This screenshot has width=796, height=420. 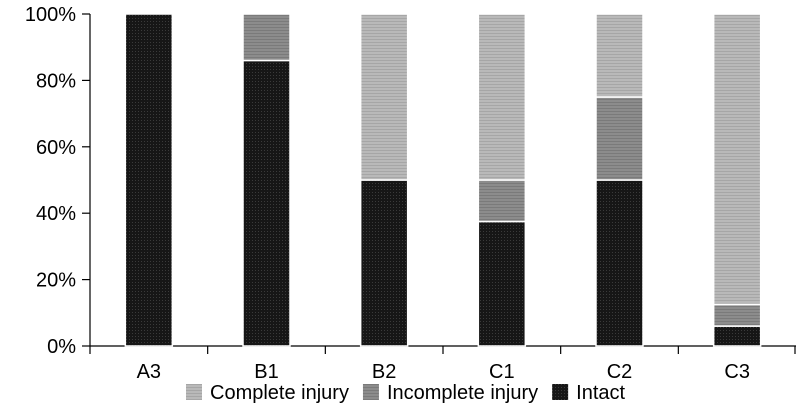 I want to click on x-tick-label: C2, so click(x=620, y=372).